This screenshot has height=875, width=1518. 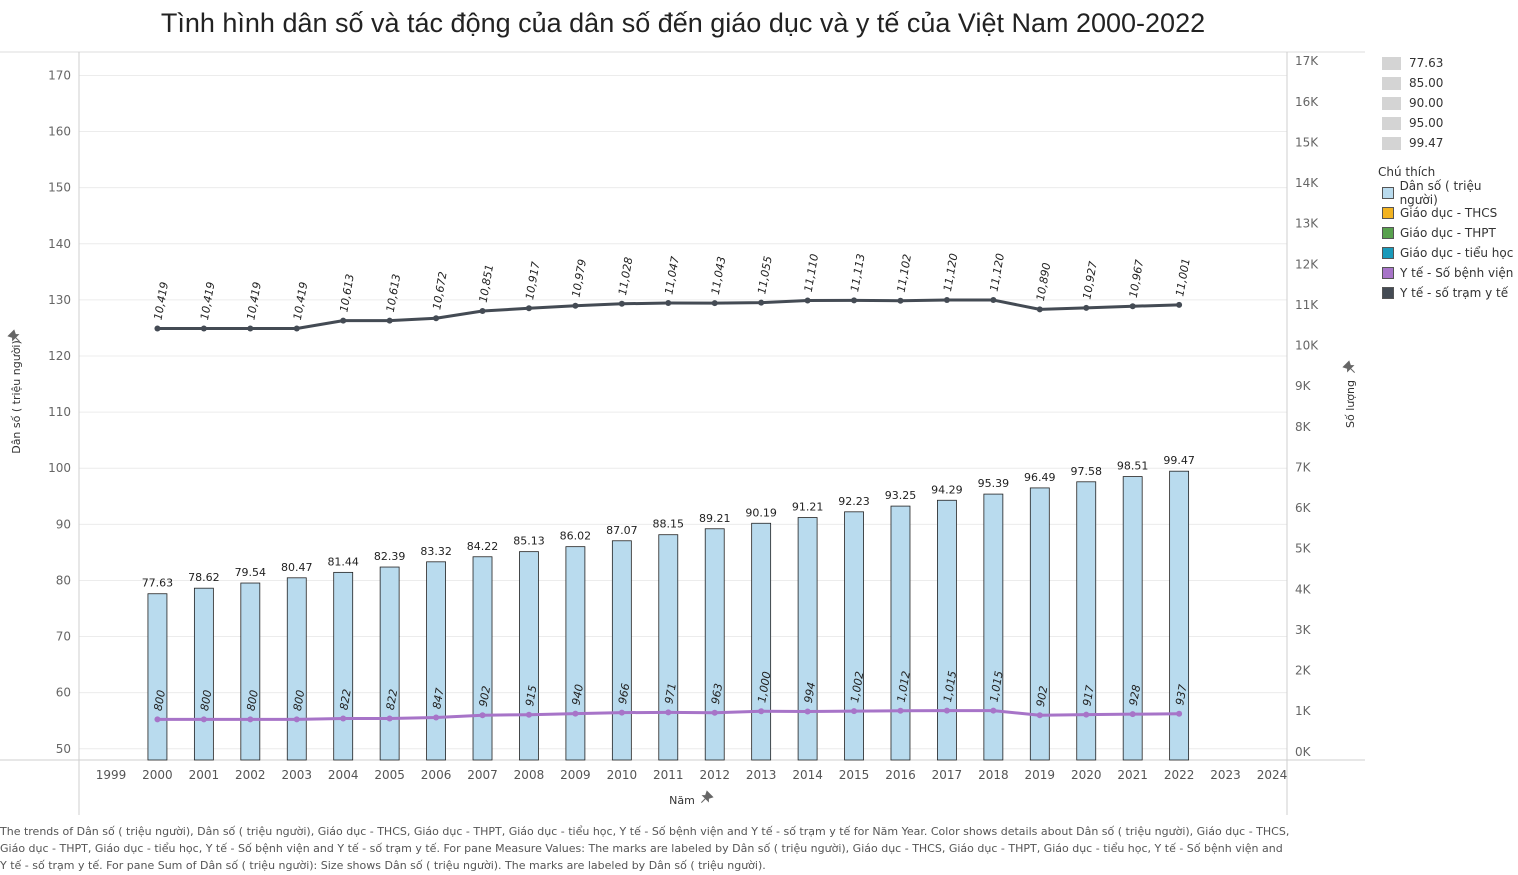 I want to click on health-station-value-label: 11,113, so click(x=857, y=273).